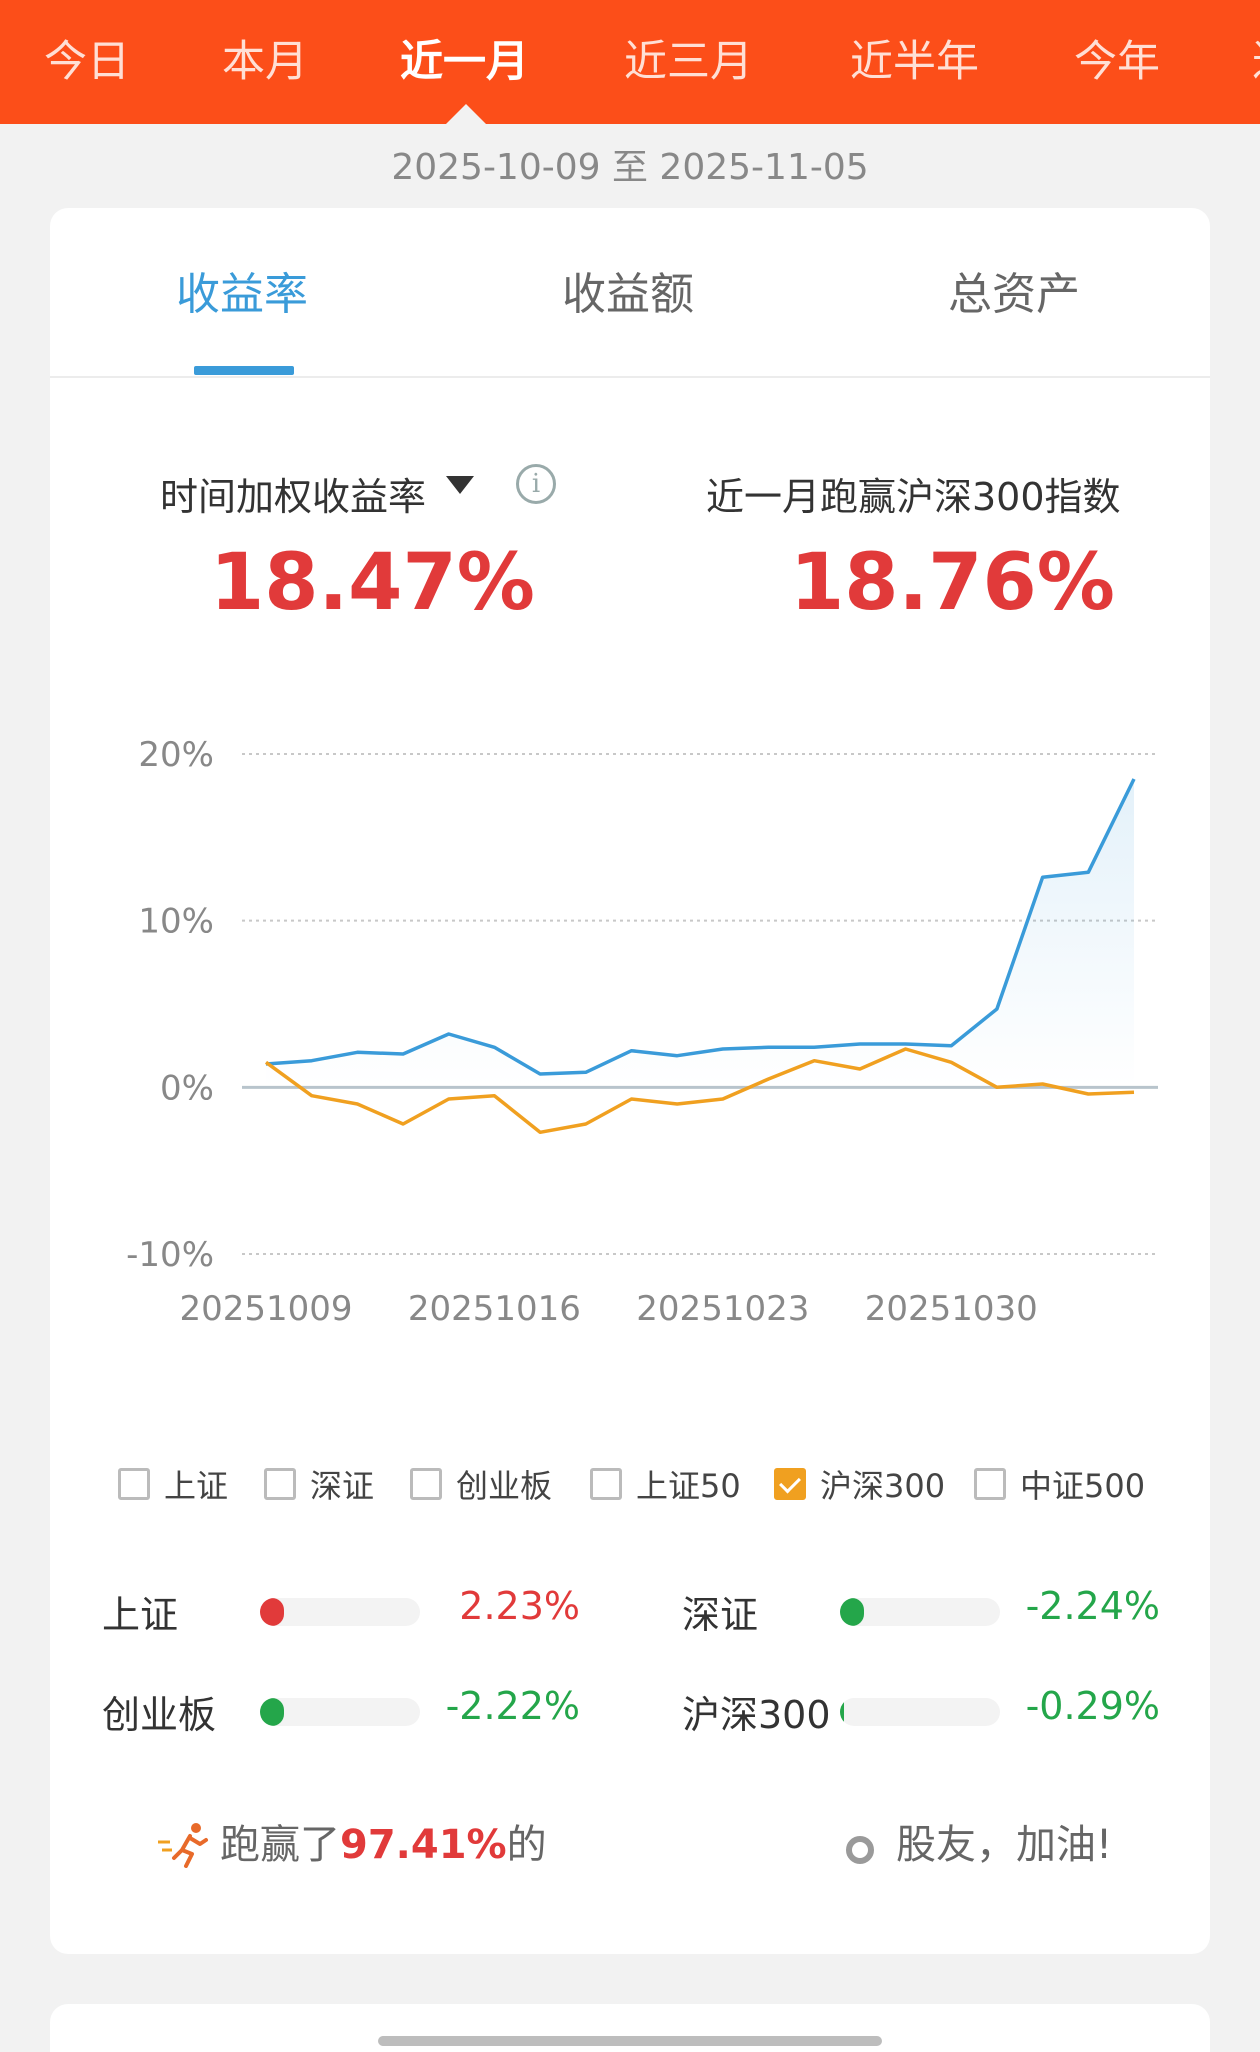 The height and width of the screenshot is (2052, 1260). I want to click on runner-icon, so click(183, 1845).